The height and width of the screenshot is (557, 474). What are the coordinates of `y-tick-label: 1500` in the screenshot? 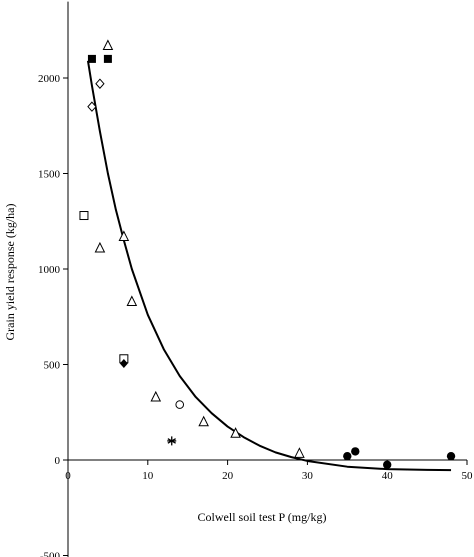 It's located at (49, 175).